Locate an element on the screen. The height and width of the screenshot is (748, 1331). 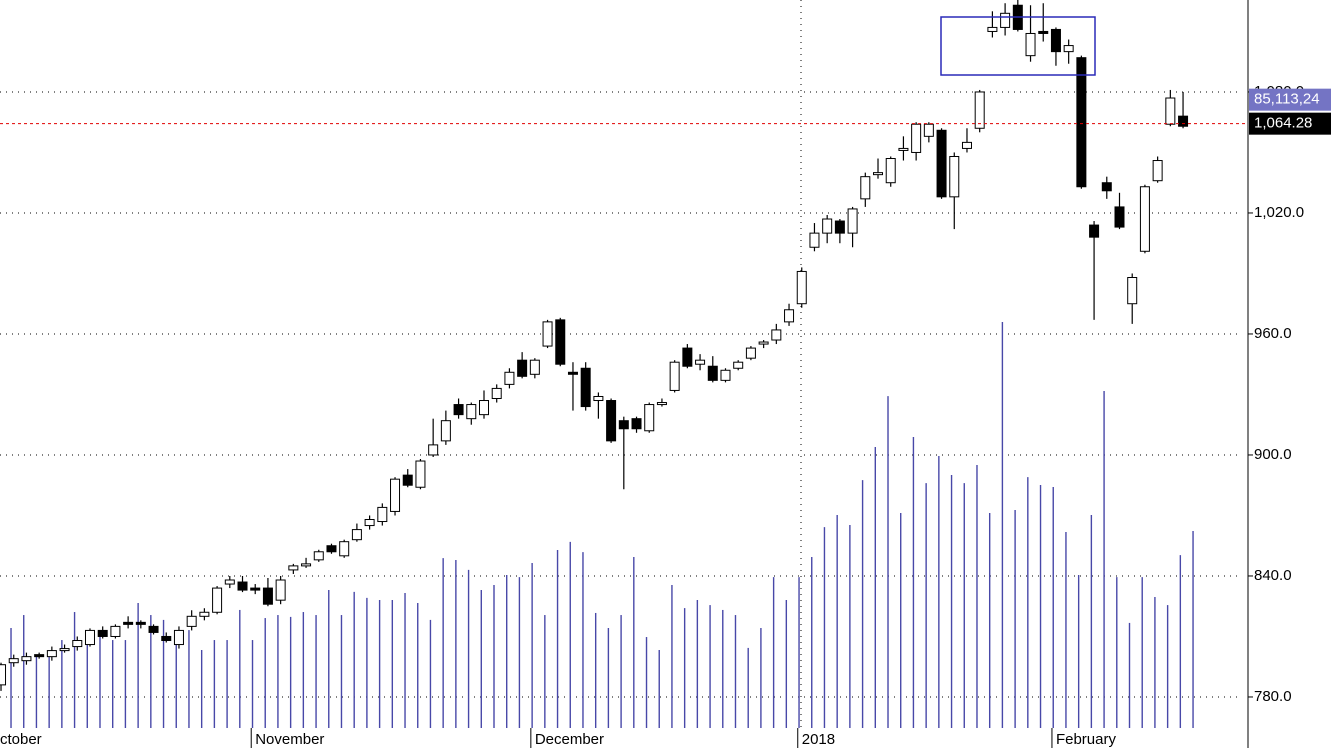
last-price-box is located at coordinates (1290, 123).